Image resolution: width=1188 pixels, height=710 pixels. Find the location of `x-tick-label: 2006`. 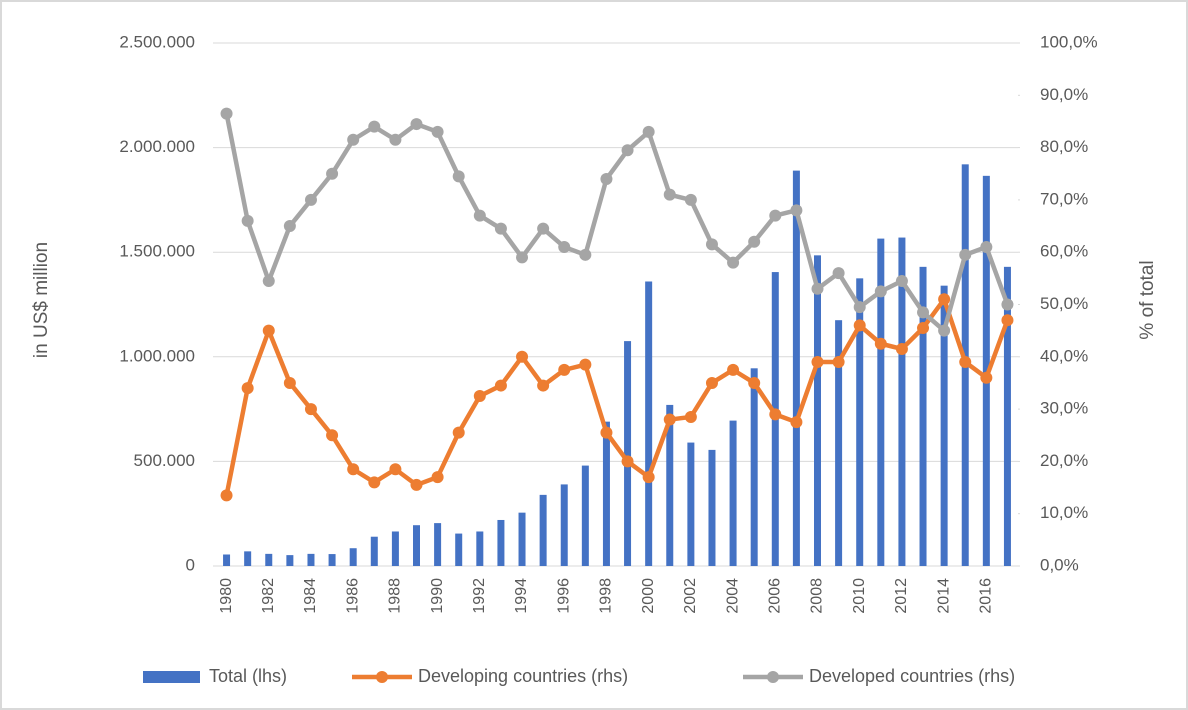

x-tick-label: 2006 is located at coordinates (775, 596).